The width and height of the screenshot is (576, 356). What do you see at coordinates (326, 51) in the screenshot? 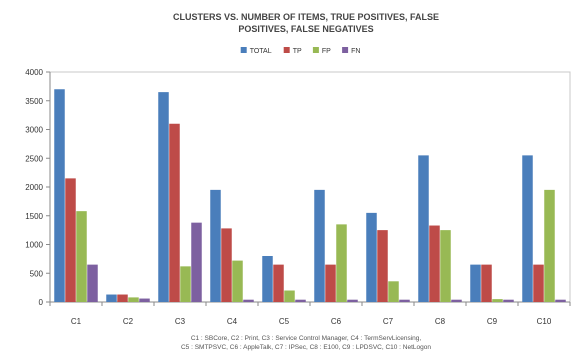
I see `legend-label-fp: FP` at bounding box center [326, 51].